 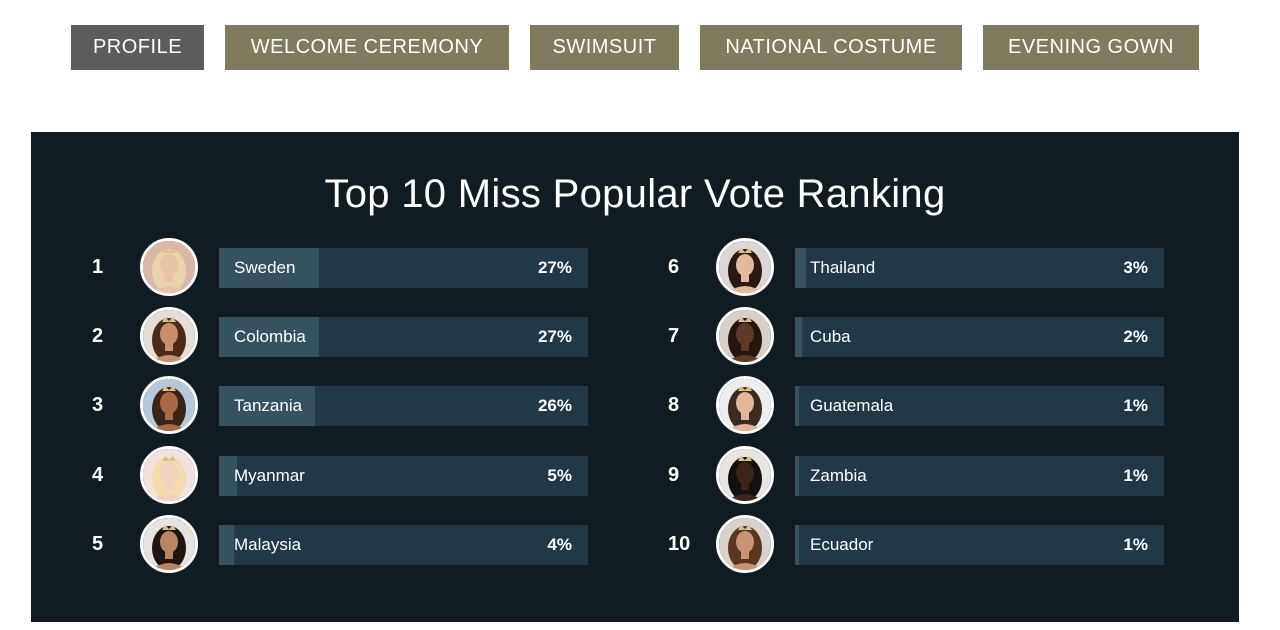 What do you see at coordinates (674, 267) in the screenshot?
I see `rank-number: 6` at bounding box center [674, 267].